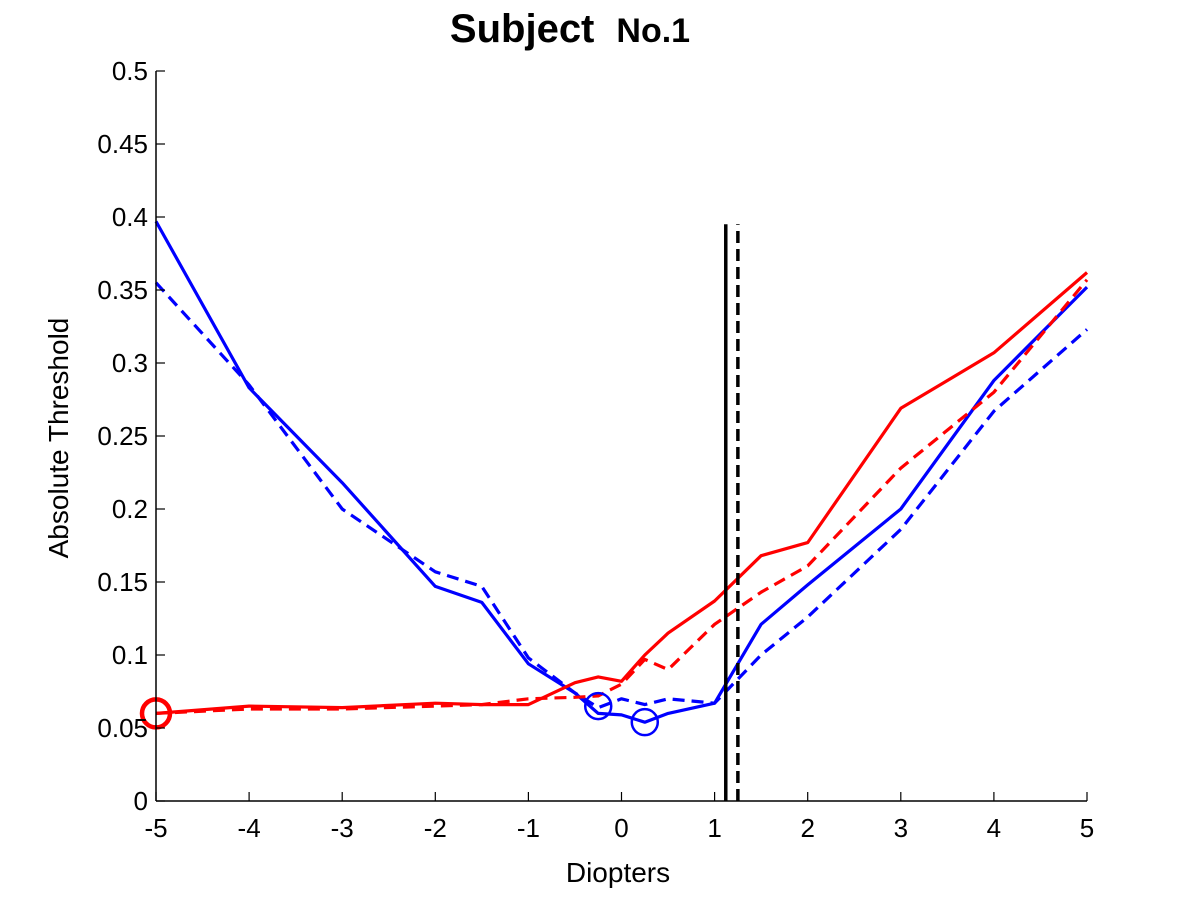  Describe the element at coordinates (807, 828) in the screenshot. I see `x-tick-label: 2` at that location.